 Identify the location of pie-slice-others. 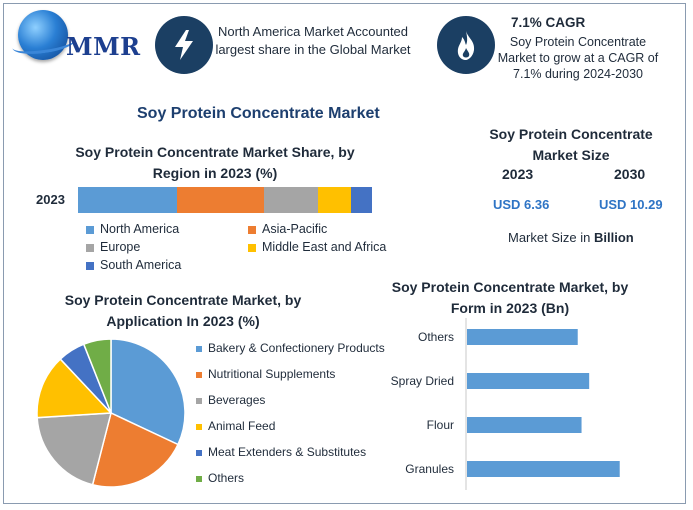
(97, 376).